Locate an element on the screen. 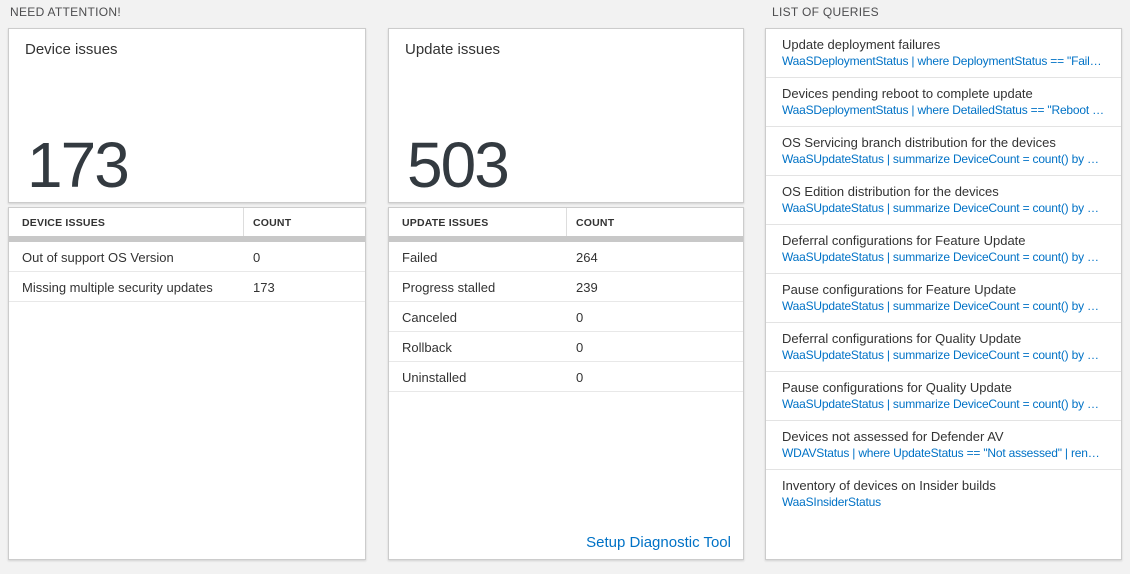 Image resolution: width=1130 pixels, height=574 pixels. device-issues-table-header: DEVICE ISSUES COUNT is located at coordinates (187, 222).